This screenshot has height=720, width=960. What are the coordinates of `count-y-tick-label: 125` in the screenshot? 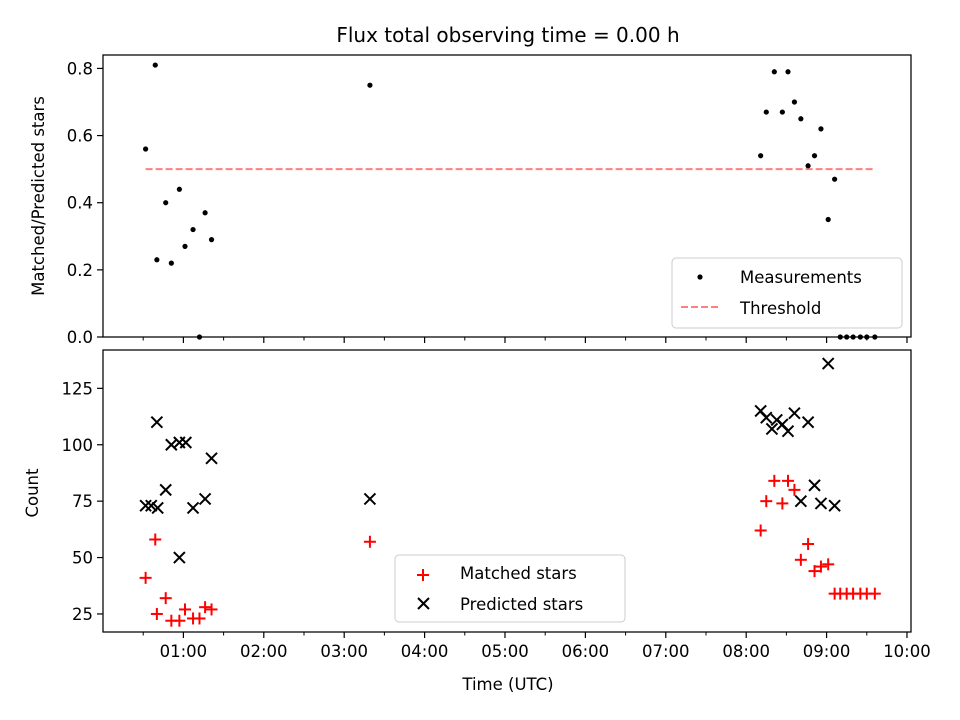 It's located at (78, 388).